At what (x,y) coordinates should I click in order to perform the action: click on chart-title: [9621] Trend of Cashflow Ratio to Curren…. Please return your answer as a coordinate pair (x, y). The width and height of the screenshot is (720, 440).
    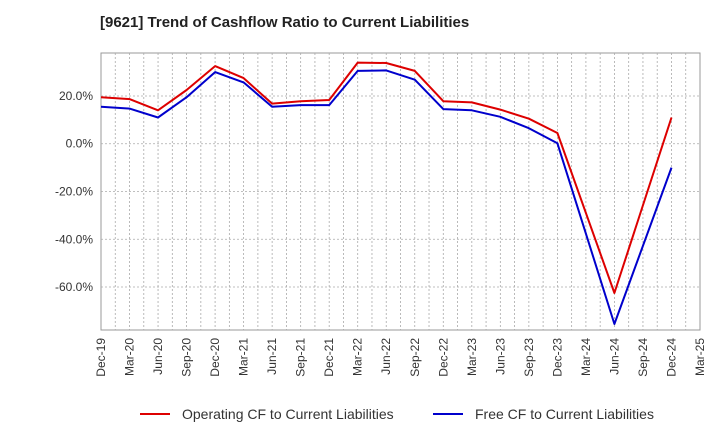
    Looking at the image, I should click on (285, 22).